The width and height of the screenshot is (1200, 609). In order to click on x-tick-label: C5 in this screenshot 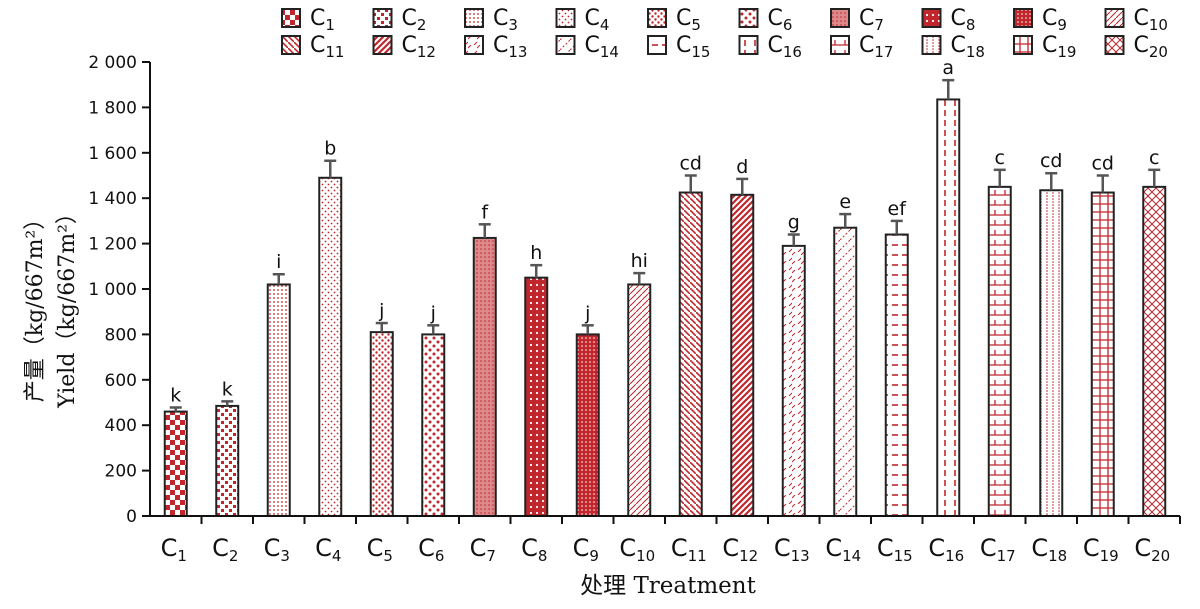, I will do `click(380, 549)`.